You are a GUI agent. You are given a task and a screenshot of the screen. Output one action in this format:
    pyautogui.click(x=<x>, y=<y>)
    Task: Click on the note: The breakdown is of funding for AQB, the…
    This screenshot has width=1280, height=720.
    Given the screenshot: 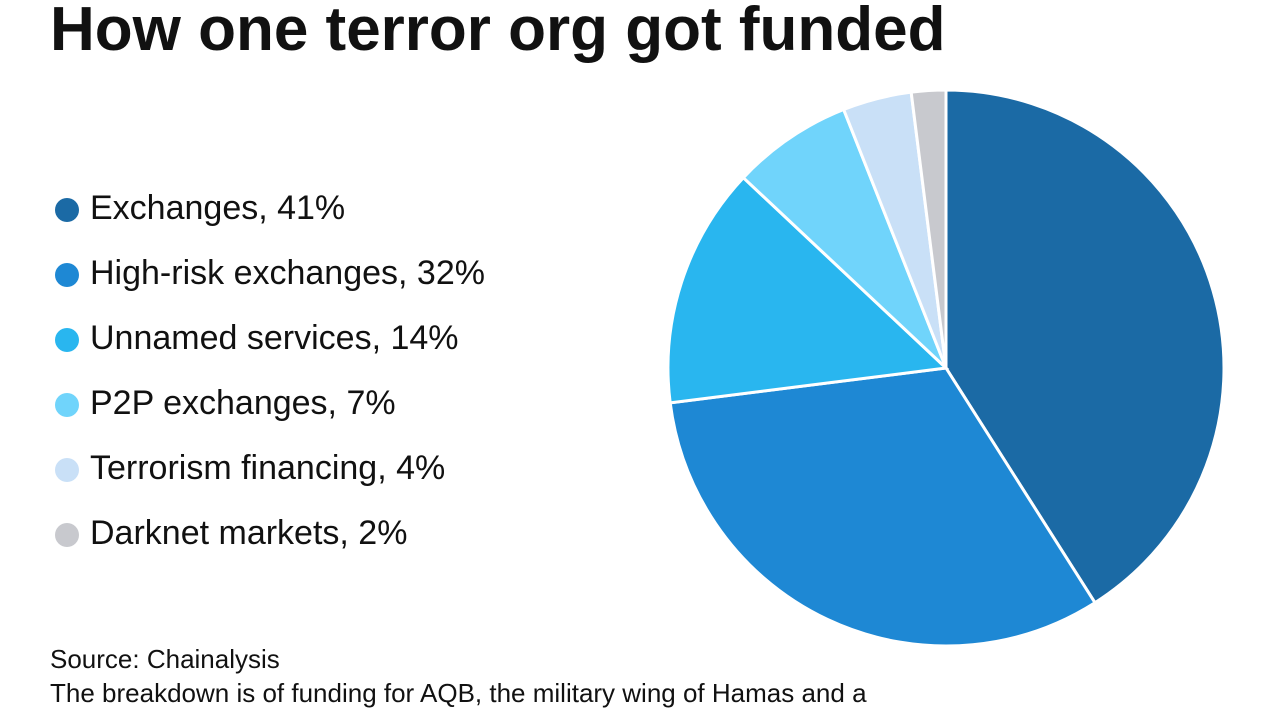 What is the action you would take?
    pyautogui.click(x=458, y=693)
    